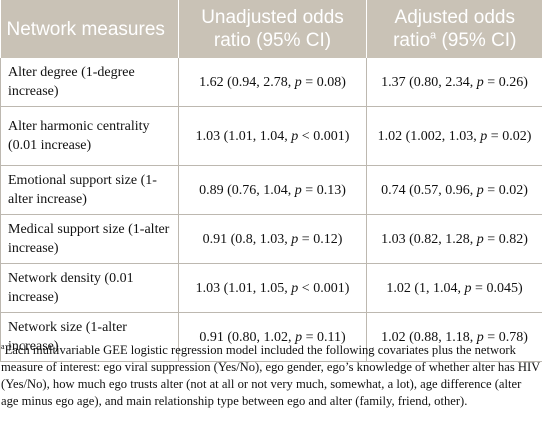 Image resolution: width=542 pixels, height=448 pixels. What do you see at coordinates (429, 190) in the screenshot?
I see `estimate-text: 0.74 (0.57, 0.96,` at bounding box center [429, 190].